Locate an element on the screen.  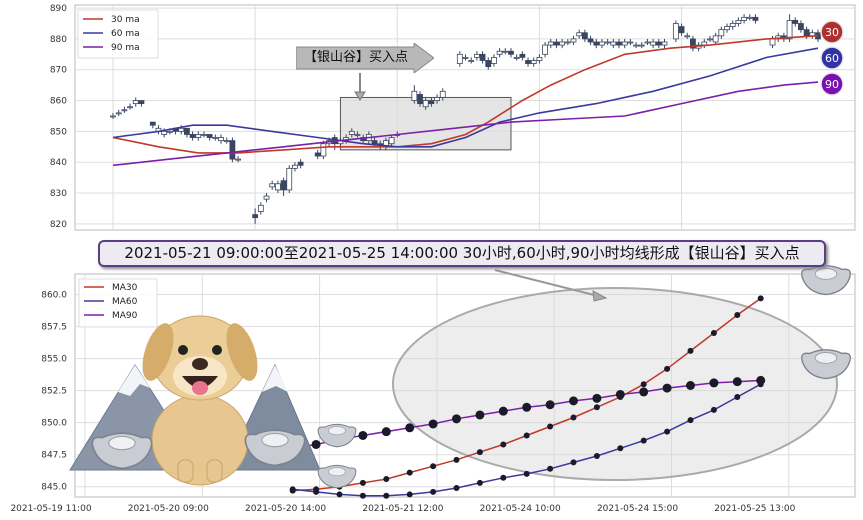
buy-point-callout: 【银山谷】买入点 is located at coordinates (365, 58).